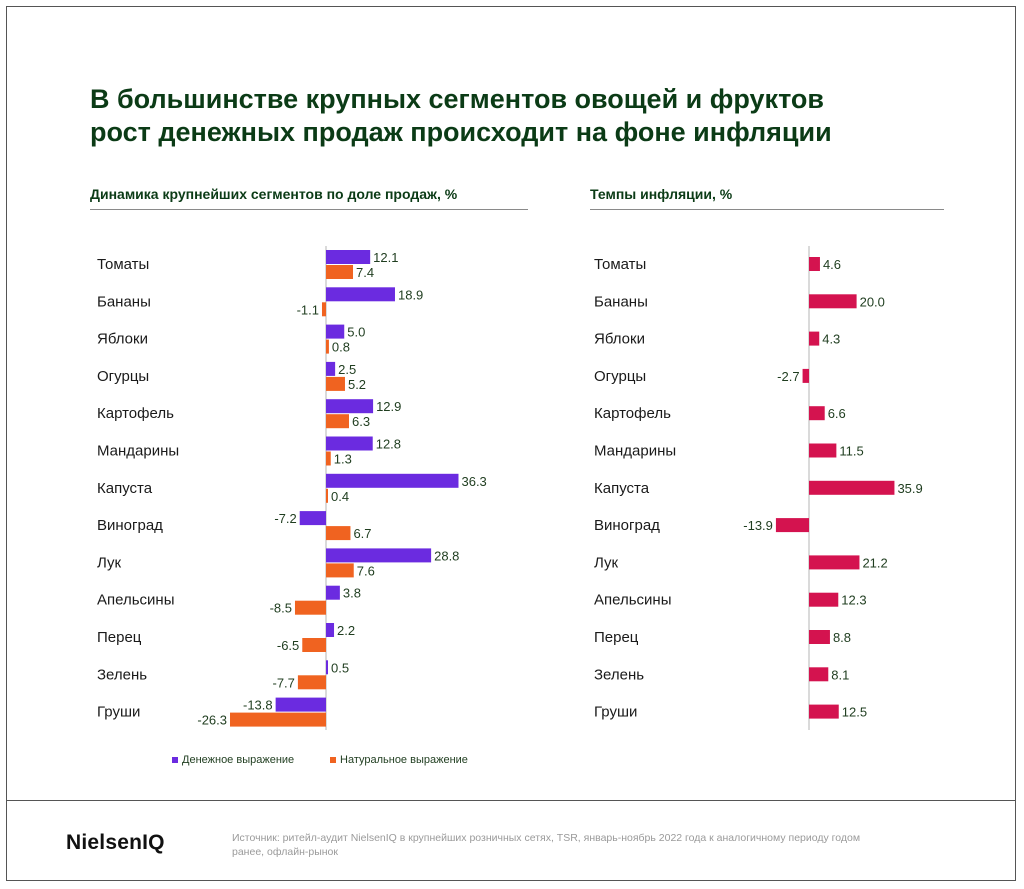 This screenshot has height=889, width=1024. I want to click on left-value-label-natural-row-12: -7.7, so click(283, 682).